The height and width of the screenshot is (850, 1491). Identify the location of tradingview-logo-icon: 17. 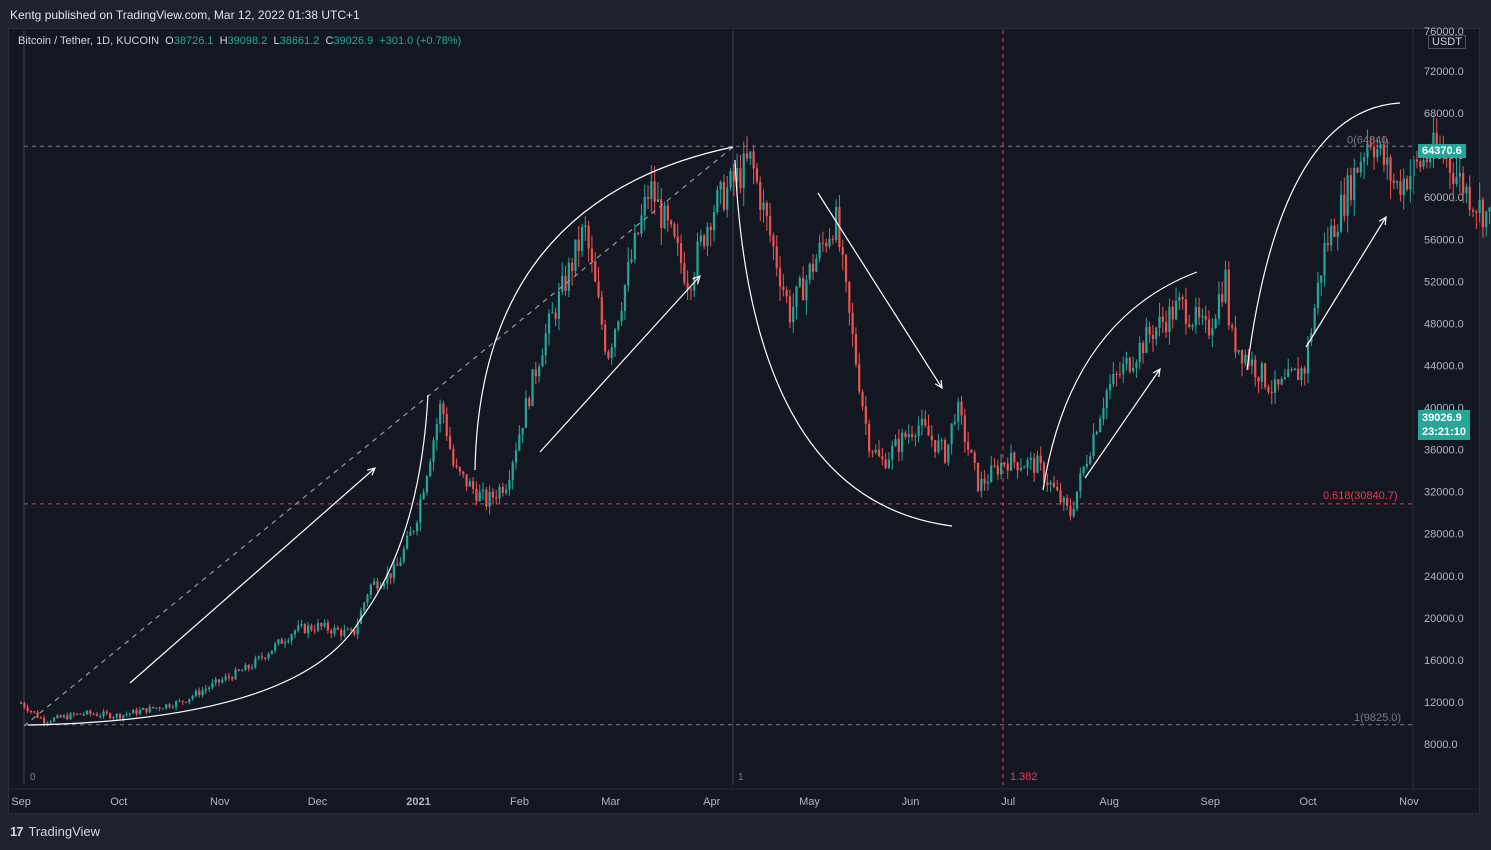
(17, 831).